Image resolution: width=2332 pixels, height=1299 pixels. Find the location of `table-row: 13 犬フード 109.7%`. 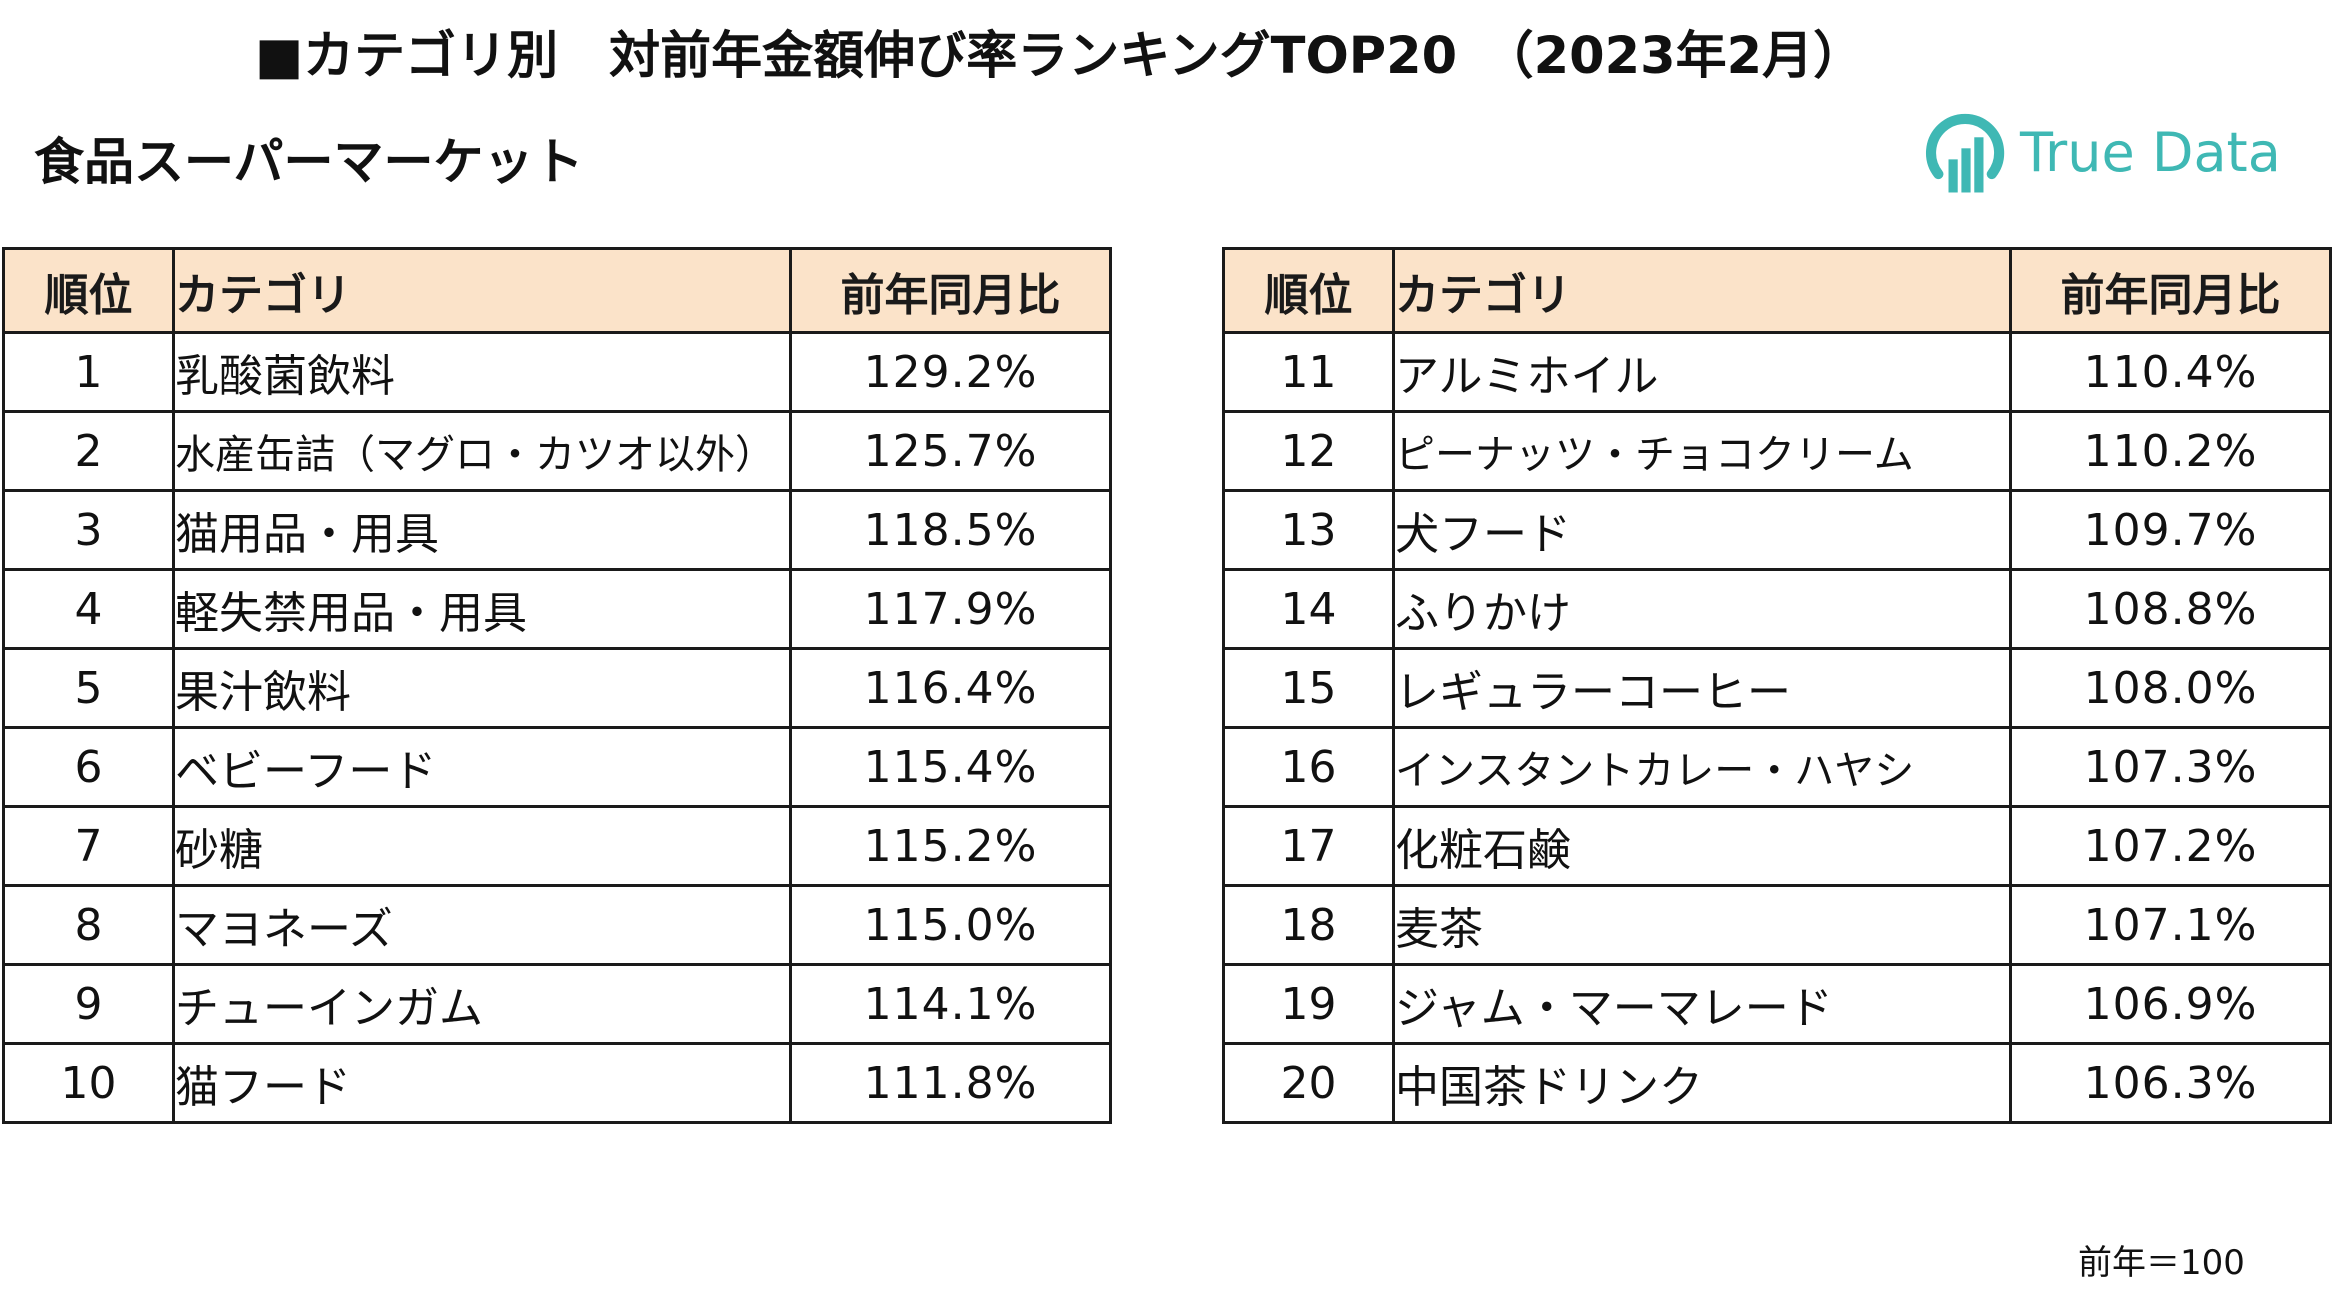

table-row: 13 犬フード 109.7% is located at coordinates (1777, 530).